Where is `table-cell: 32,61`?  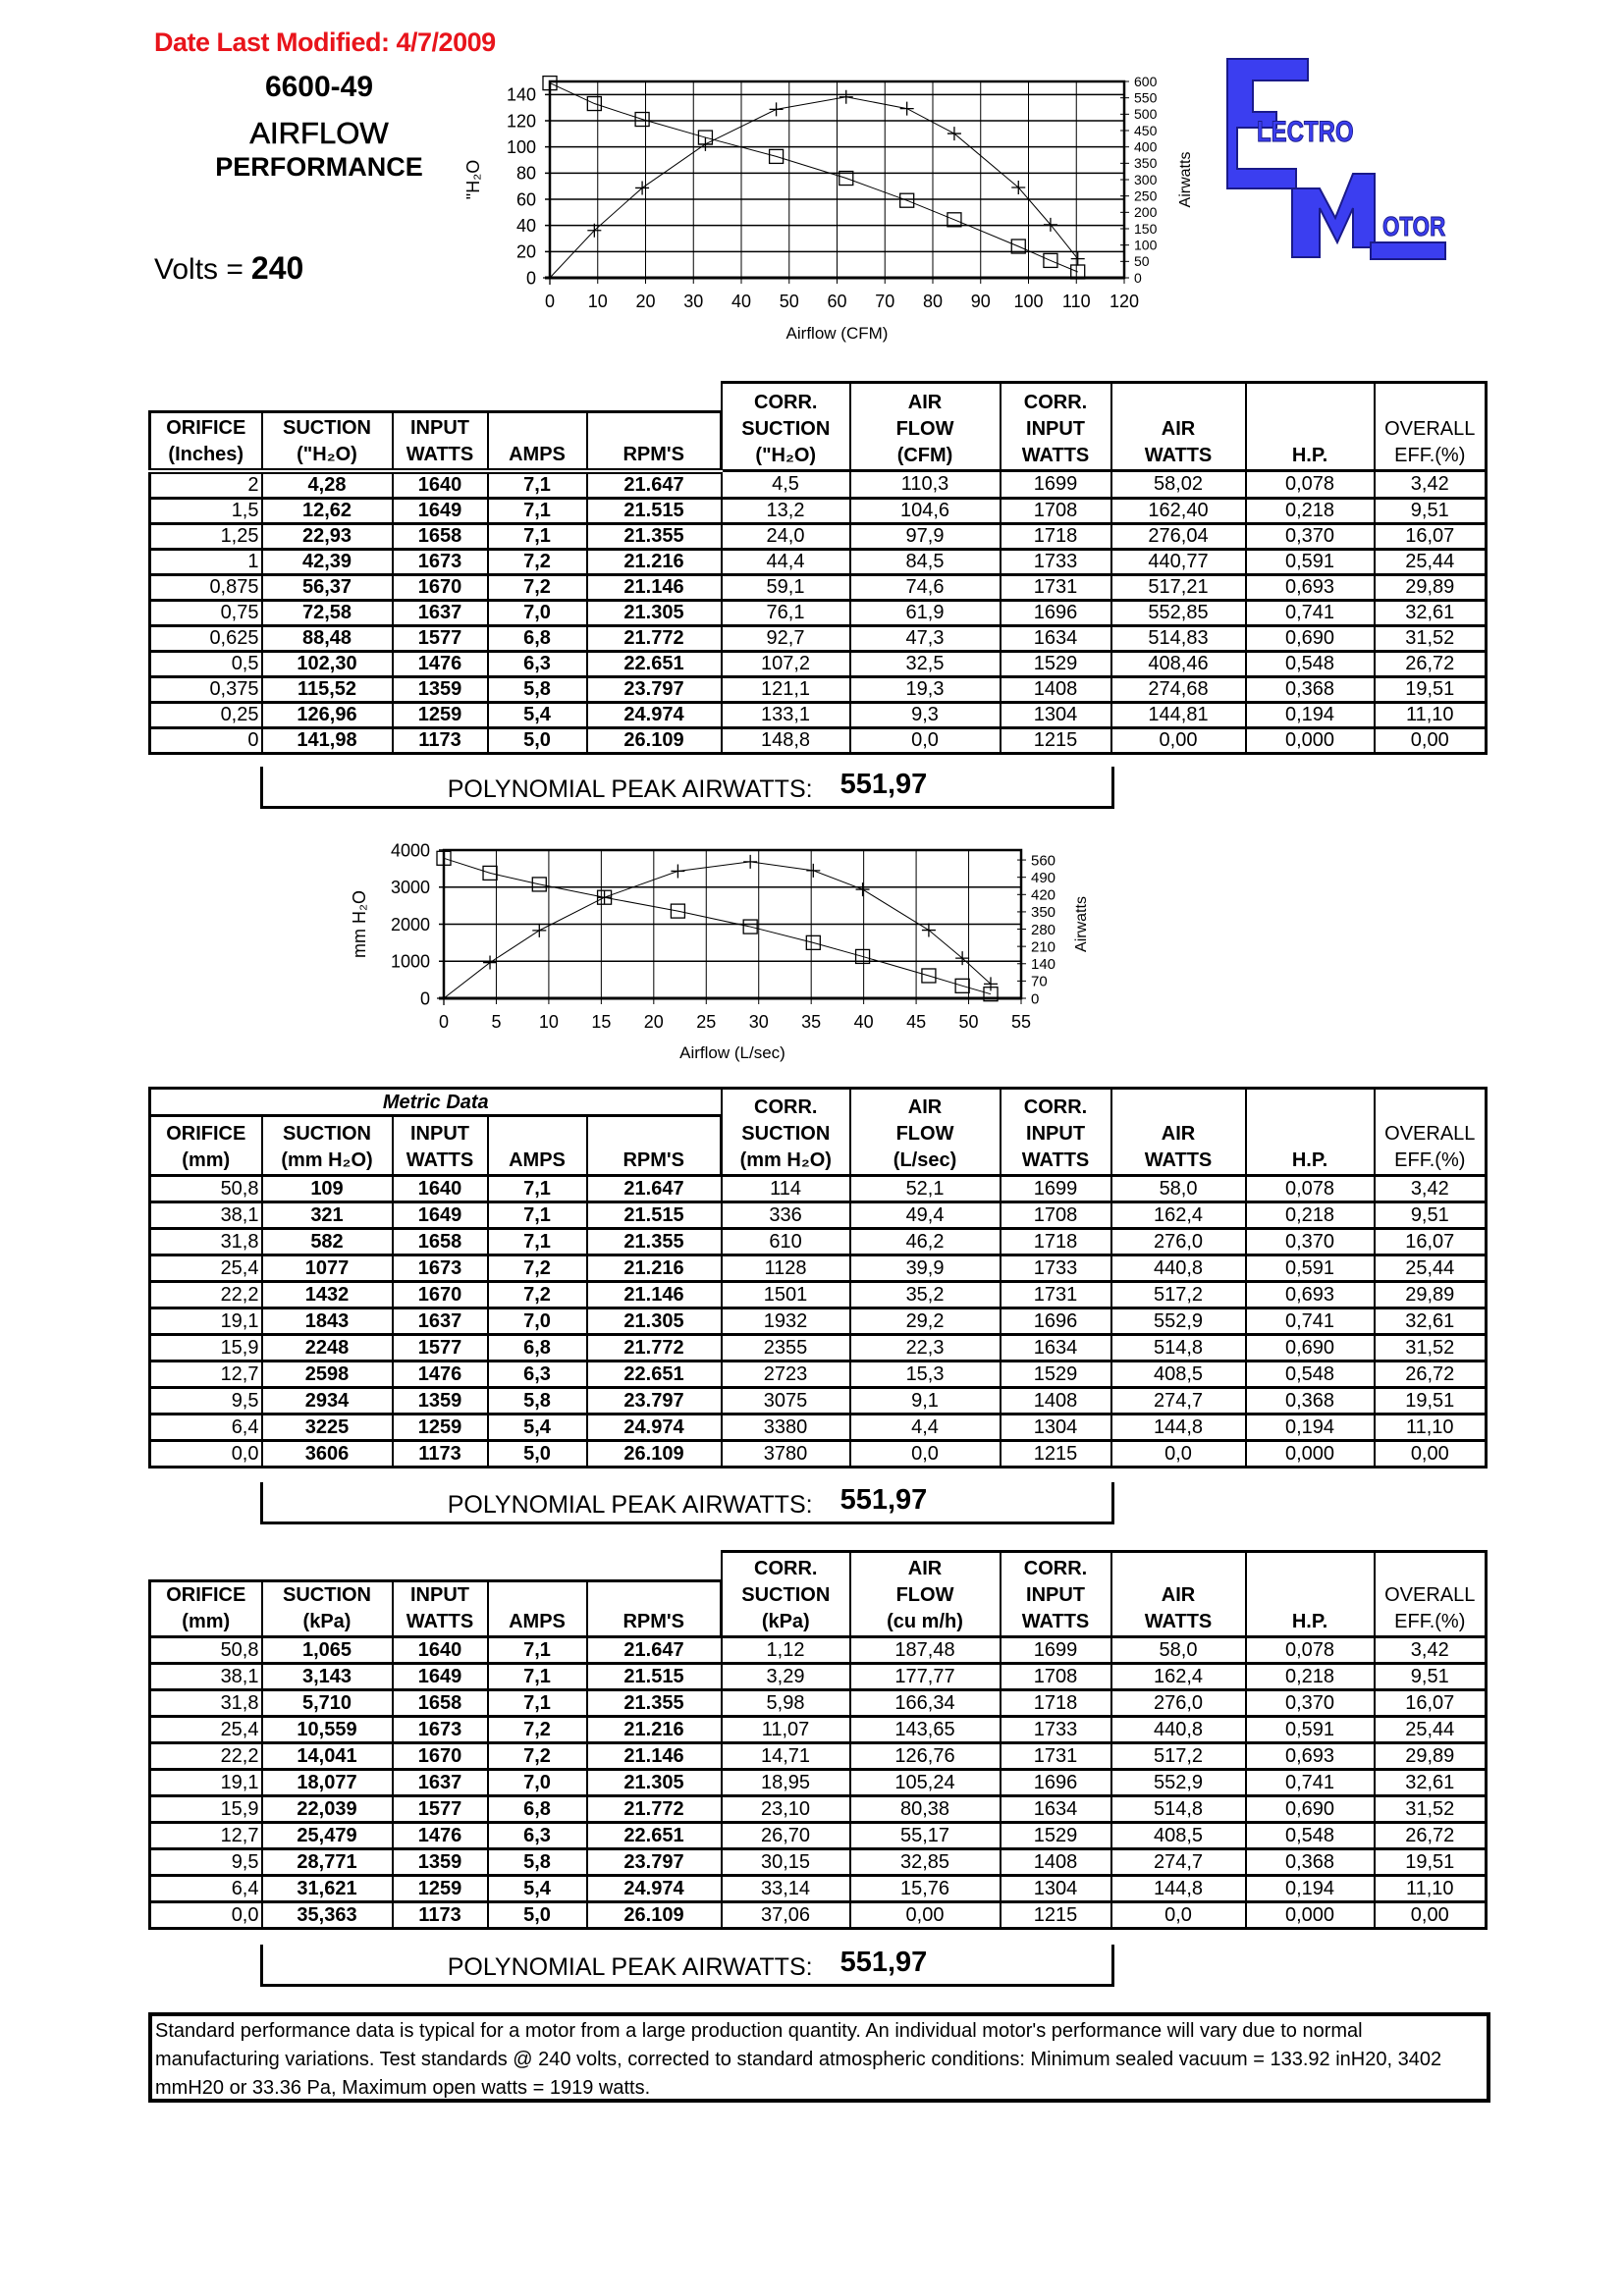
table-cell: 32,61 is located at coordinates (1431, 612).